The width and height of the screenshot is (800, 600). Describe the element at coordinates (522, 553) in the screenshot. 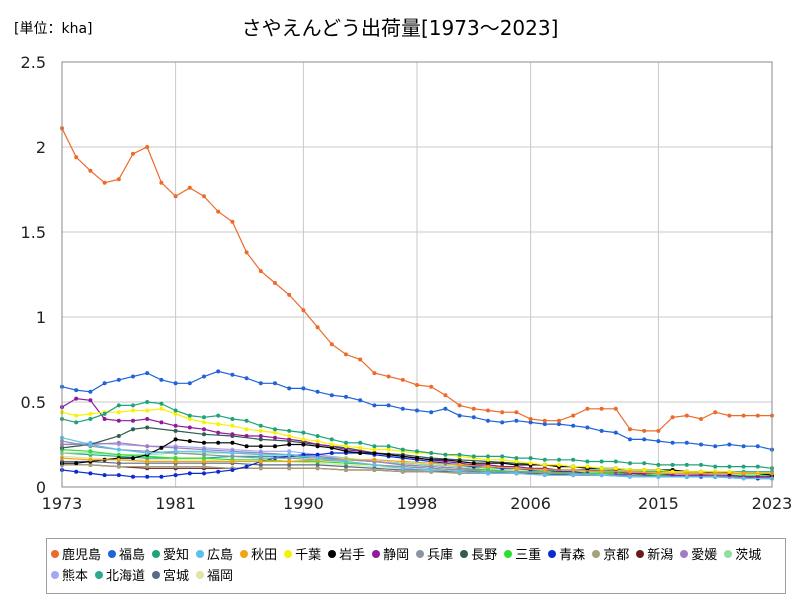

I see `legend-item: 三重` at that location.